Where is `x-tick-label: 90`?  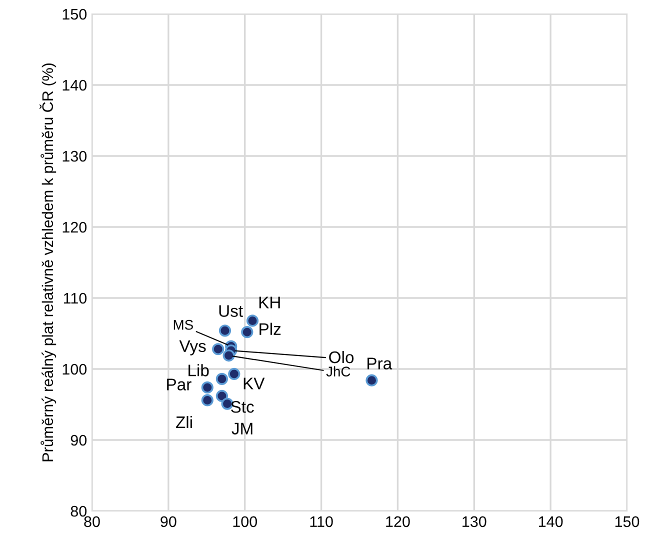 x-tick-label: 90 is located at coordinates (168, 522).